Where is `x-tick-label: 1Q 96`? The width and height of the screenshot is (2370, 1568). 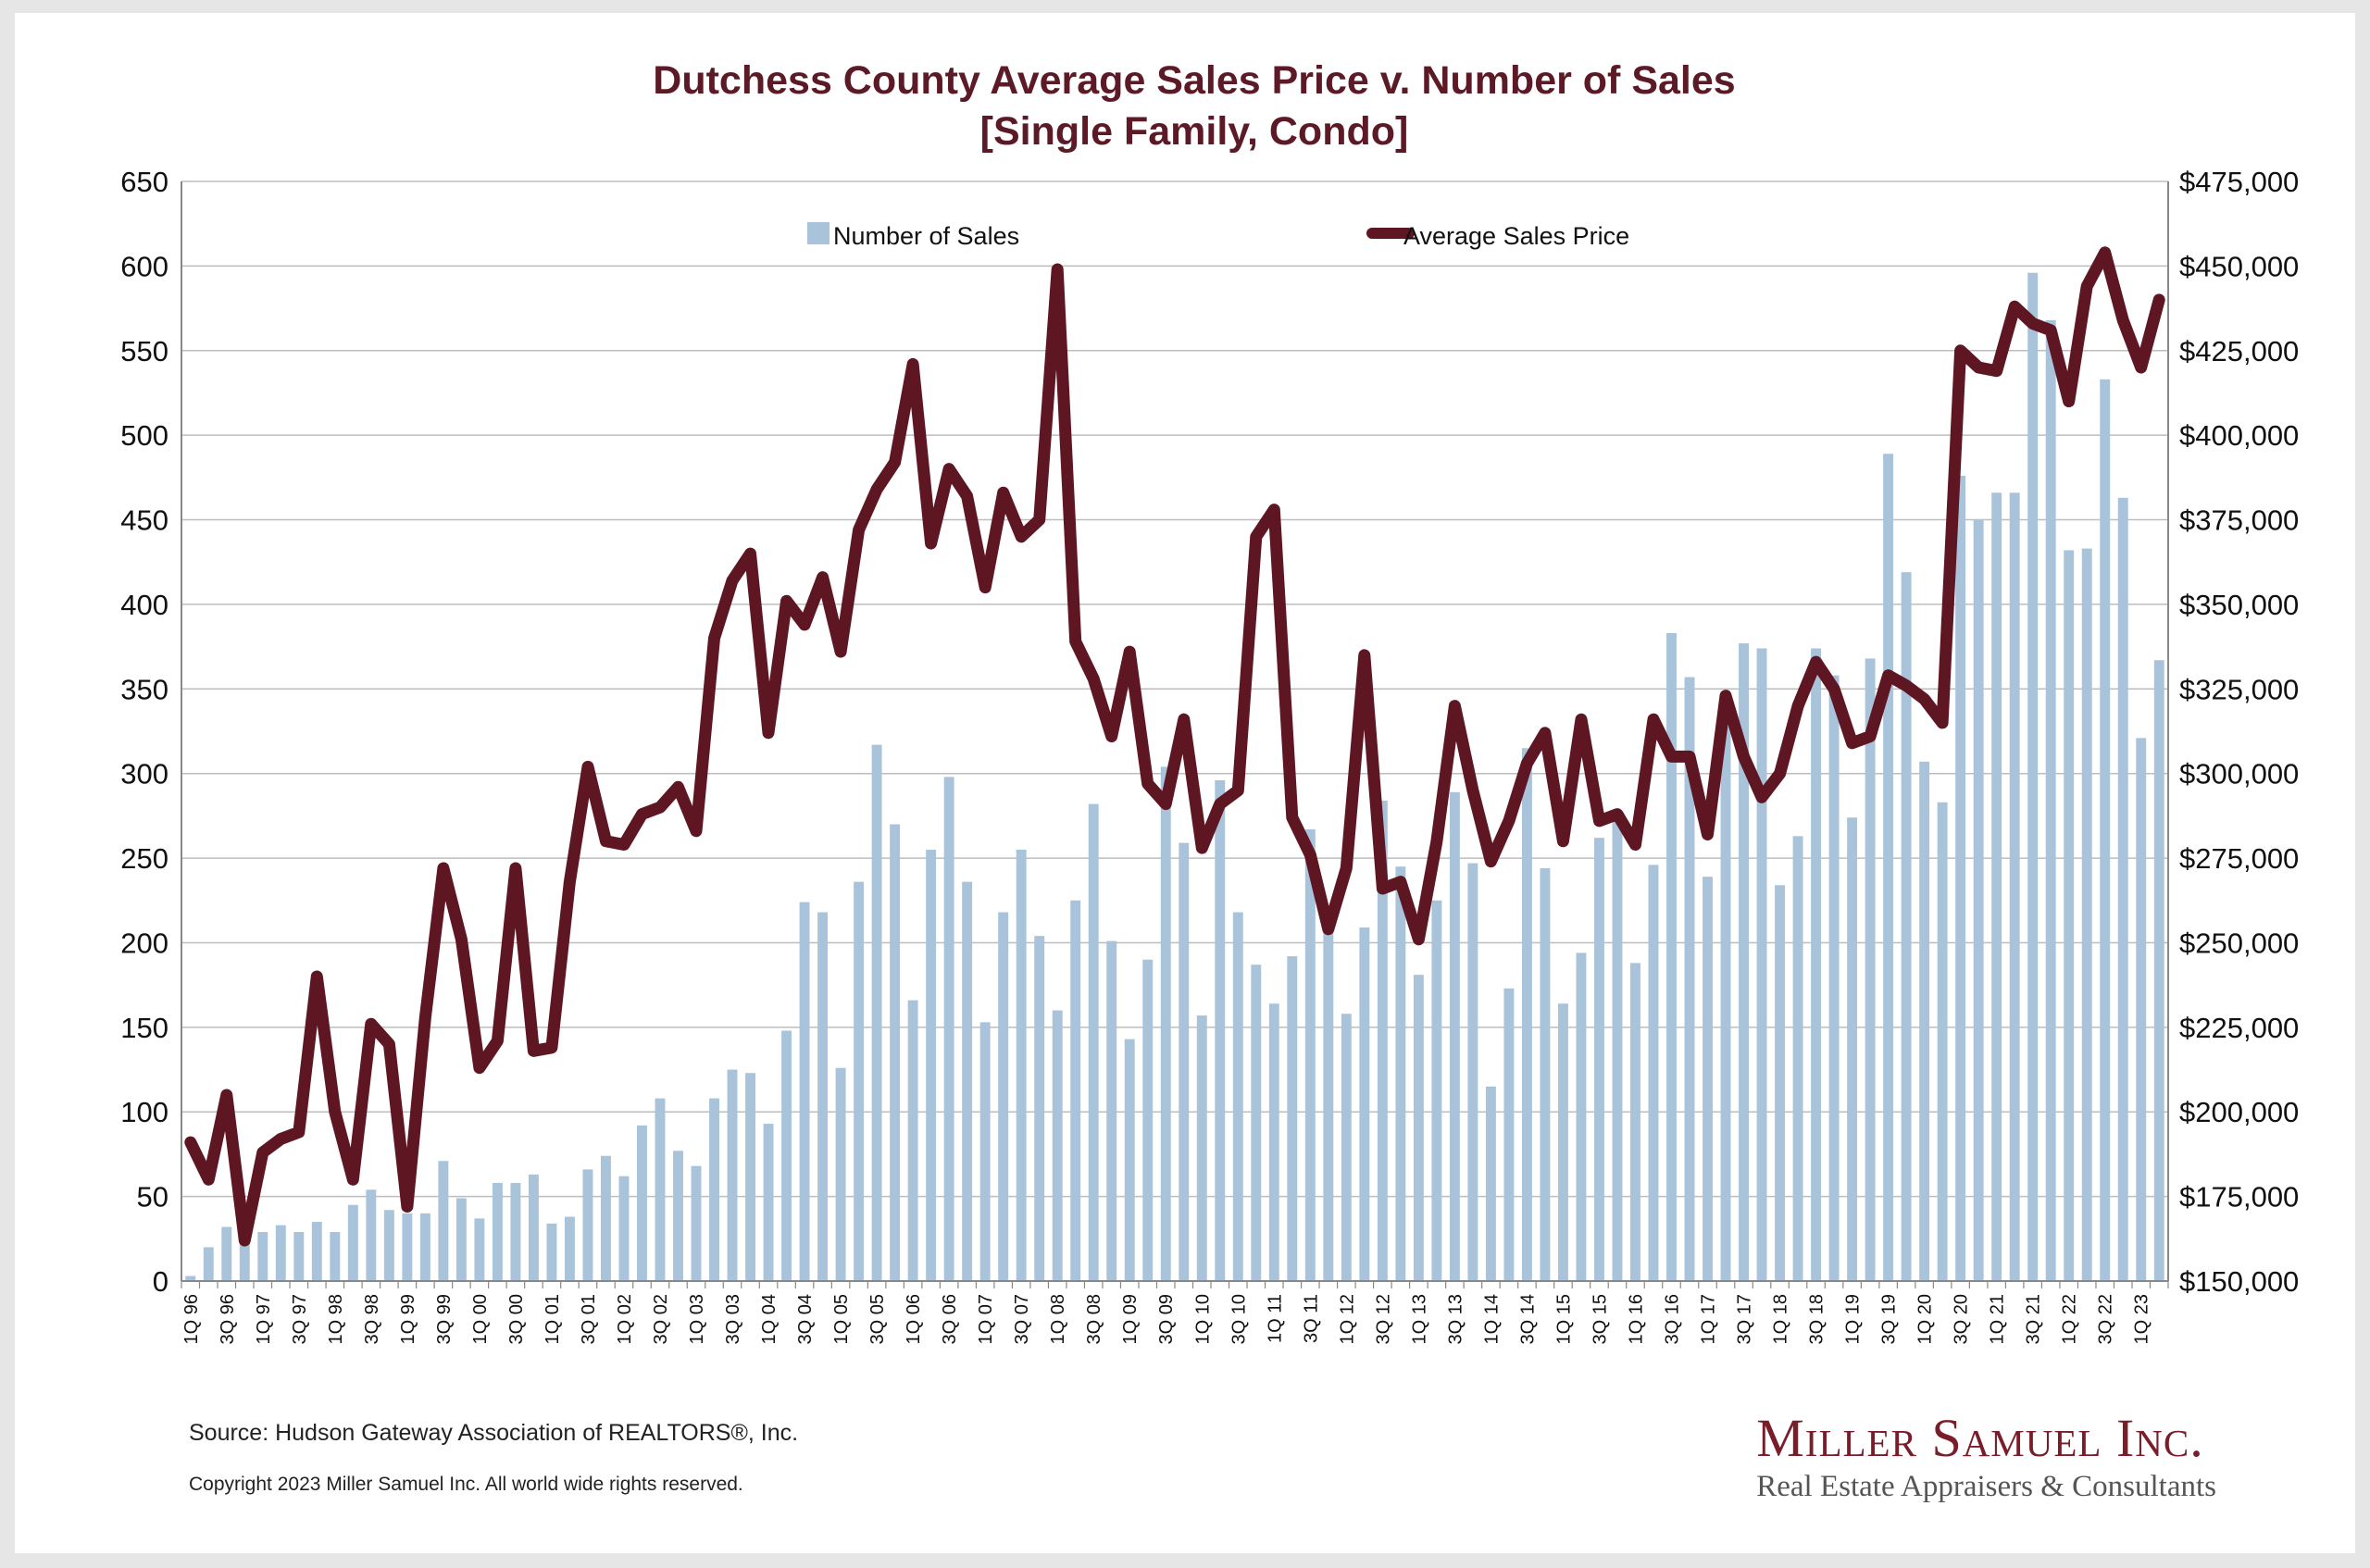 x-tick-label: 1Q 96 is located at coordinates (191, 1319).